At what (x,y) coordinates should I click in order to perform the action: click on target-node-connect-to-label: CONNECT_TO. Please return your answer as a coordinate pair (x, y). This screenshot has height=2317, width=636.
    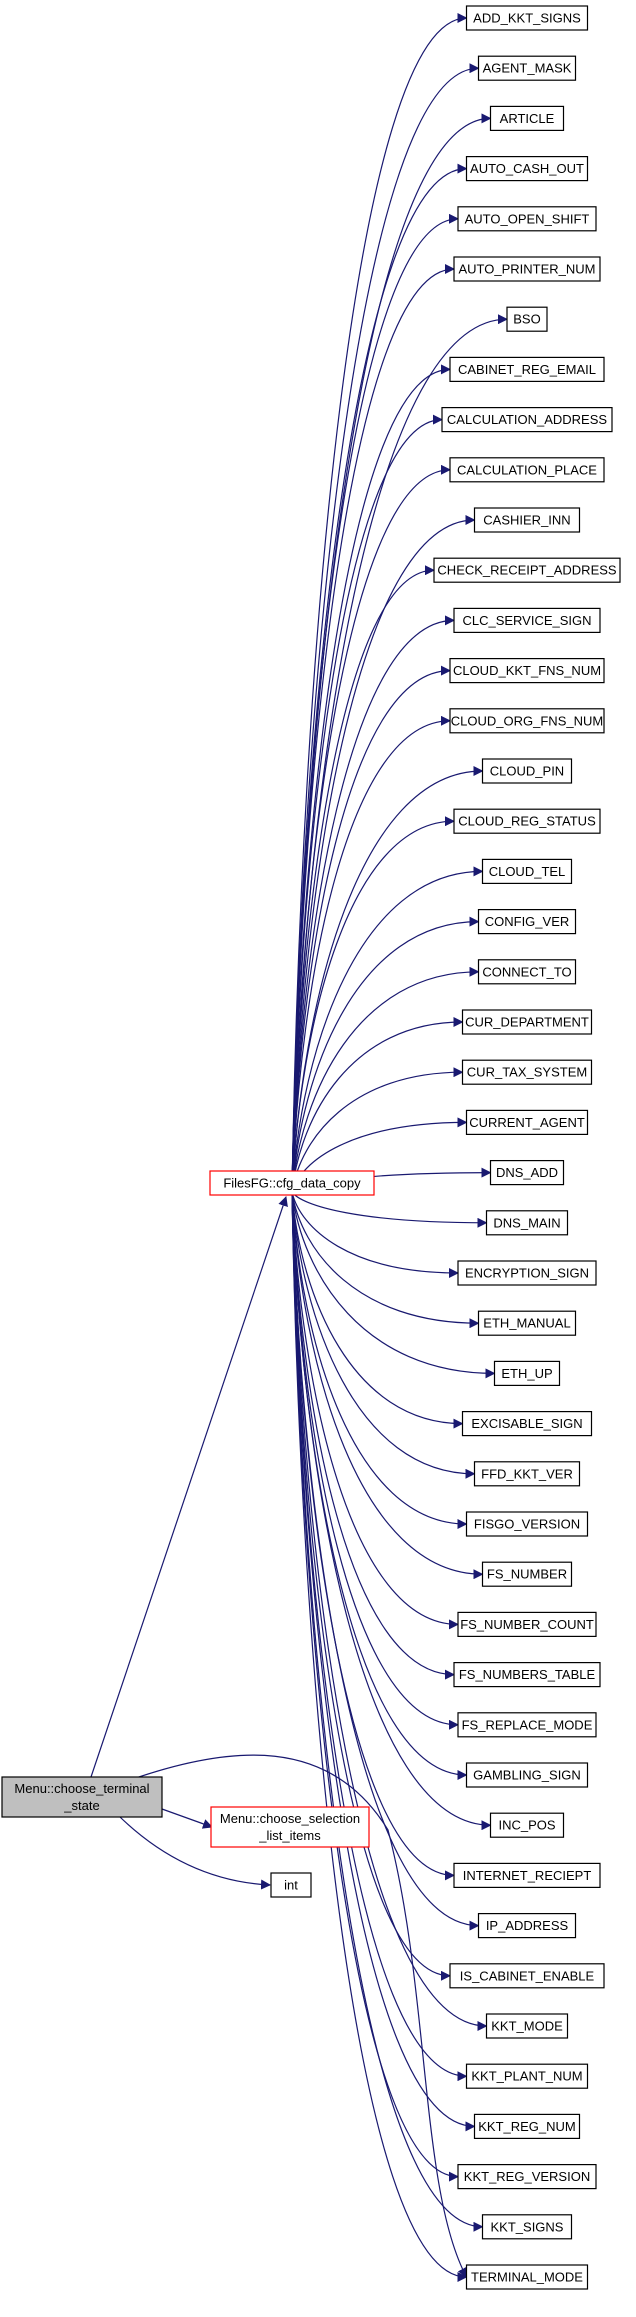
    Looking at the image, I should click on (526, 971).